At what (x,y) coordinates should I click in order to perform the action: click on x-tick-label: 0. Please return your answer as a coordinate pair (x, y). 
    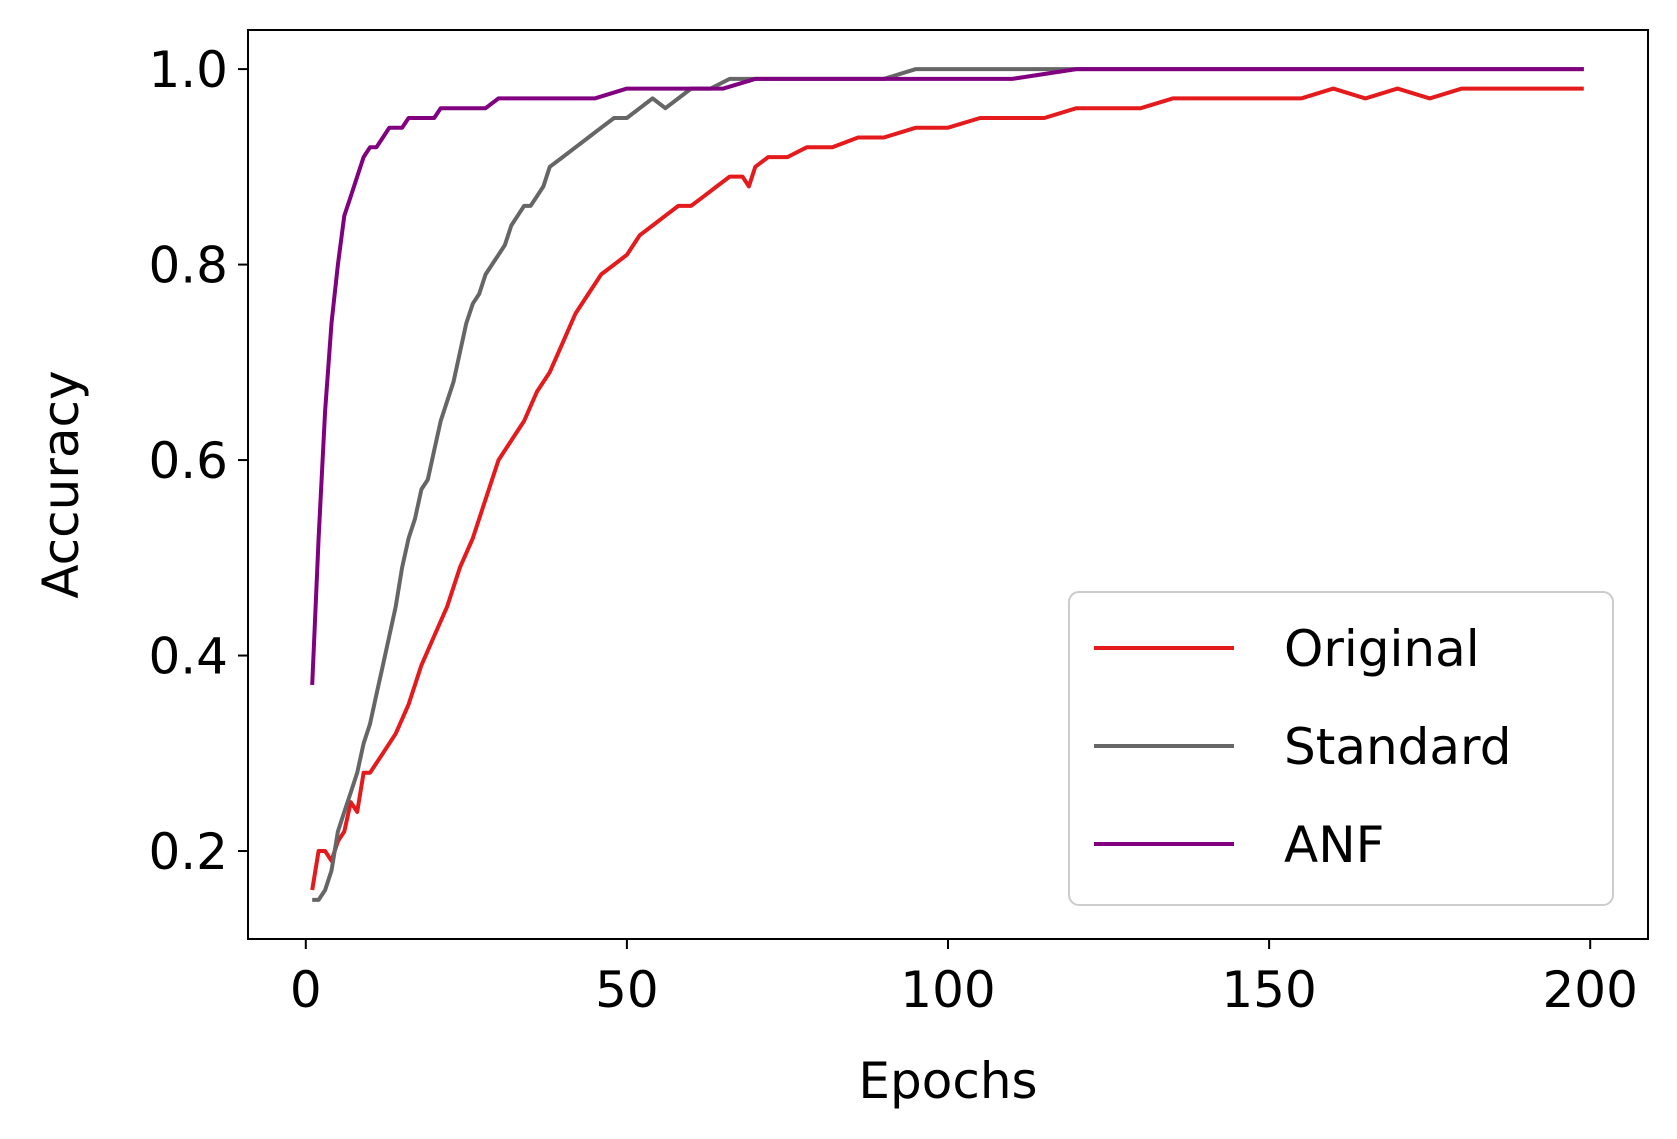
    Looking at the image, I should click on (306, 990).